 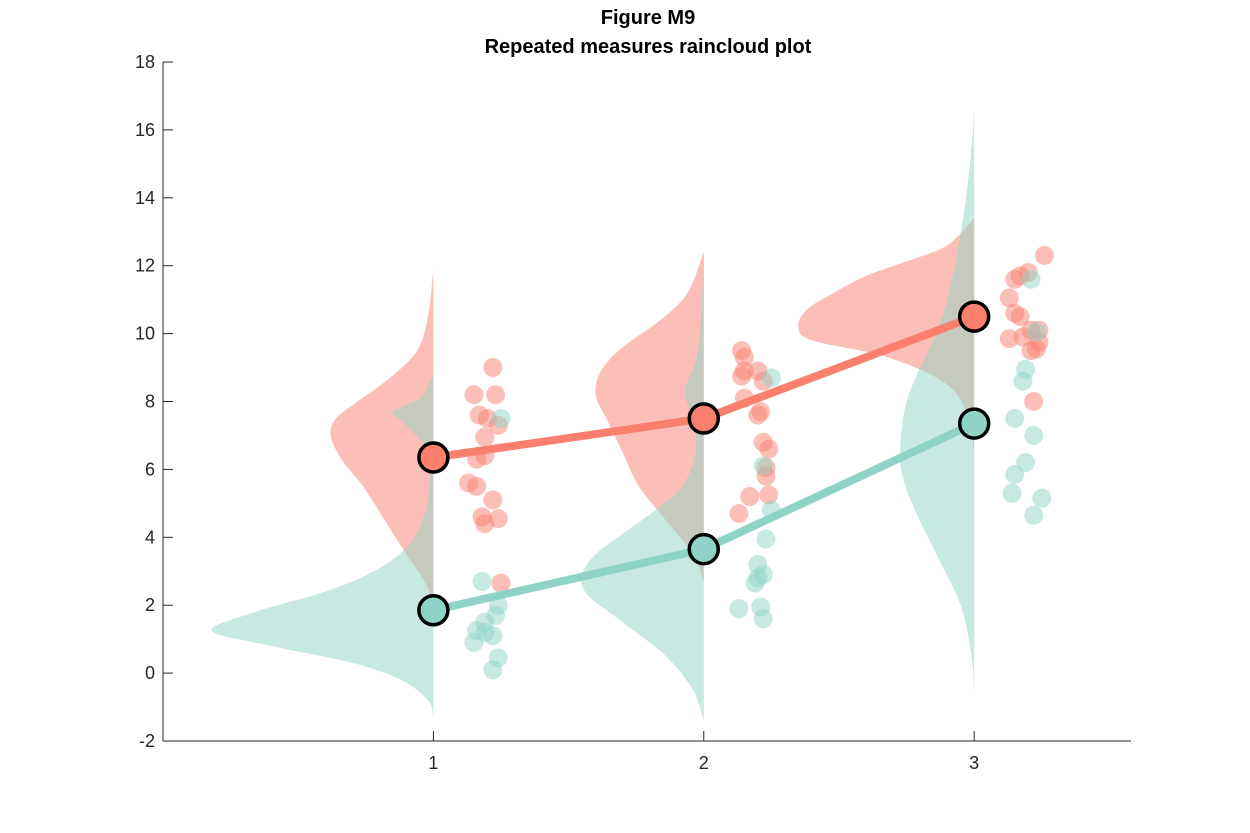 I want to click on y-tick-label: 2, so click(x=150, y=605).